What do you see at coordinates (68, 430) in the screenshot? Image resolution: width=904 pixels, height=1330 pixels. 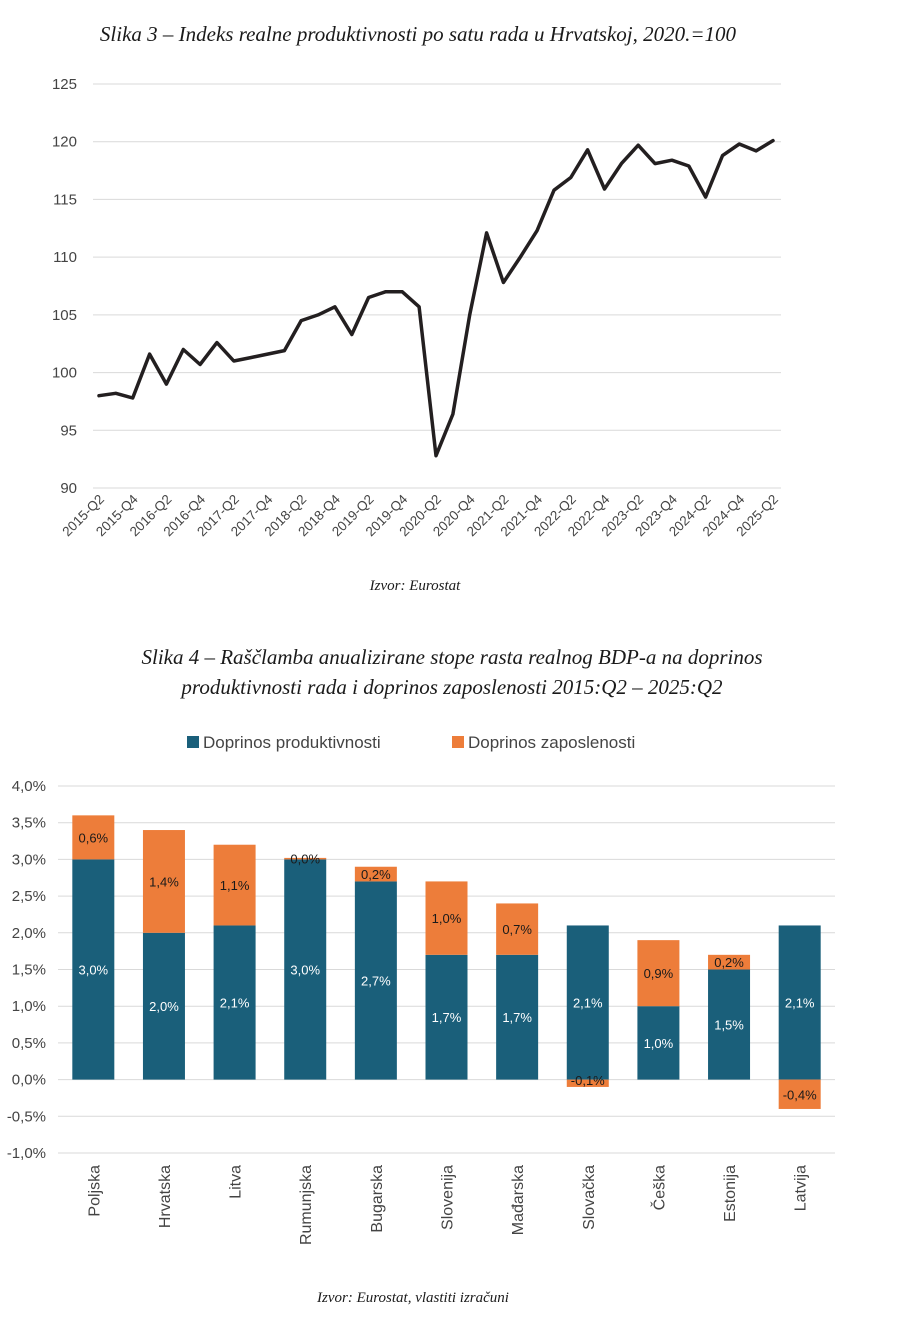 I see `y-tick-label: 95` at bounding box center [68, 430].